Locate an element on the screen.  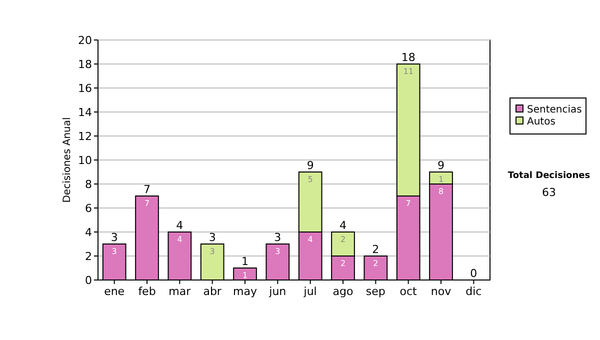
y-tick-label: 4 is located at coordinates (88, 232).